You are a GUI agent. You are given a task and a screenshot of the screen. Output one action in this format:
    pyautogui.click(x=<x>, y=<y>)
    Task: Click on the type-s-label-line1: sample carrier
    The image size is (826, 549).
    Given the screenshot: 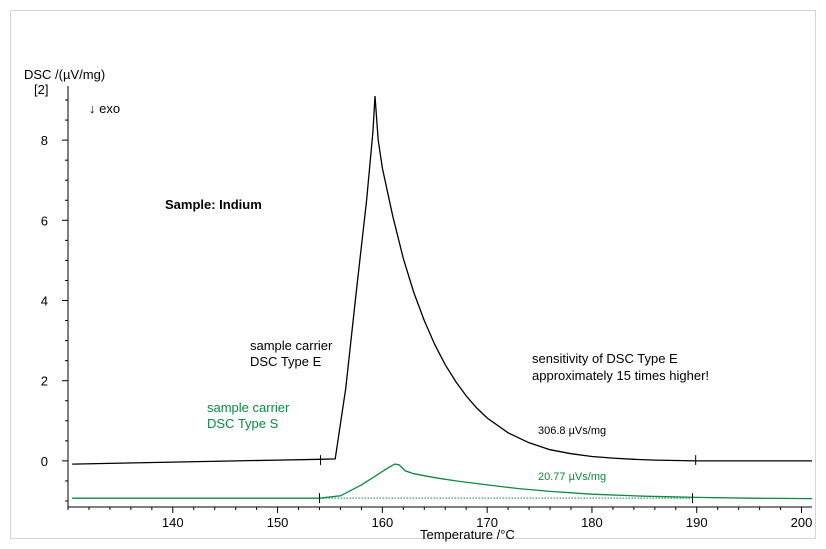 What is the action you would take?
    pyautogui.click(x=248, y=407)
    